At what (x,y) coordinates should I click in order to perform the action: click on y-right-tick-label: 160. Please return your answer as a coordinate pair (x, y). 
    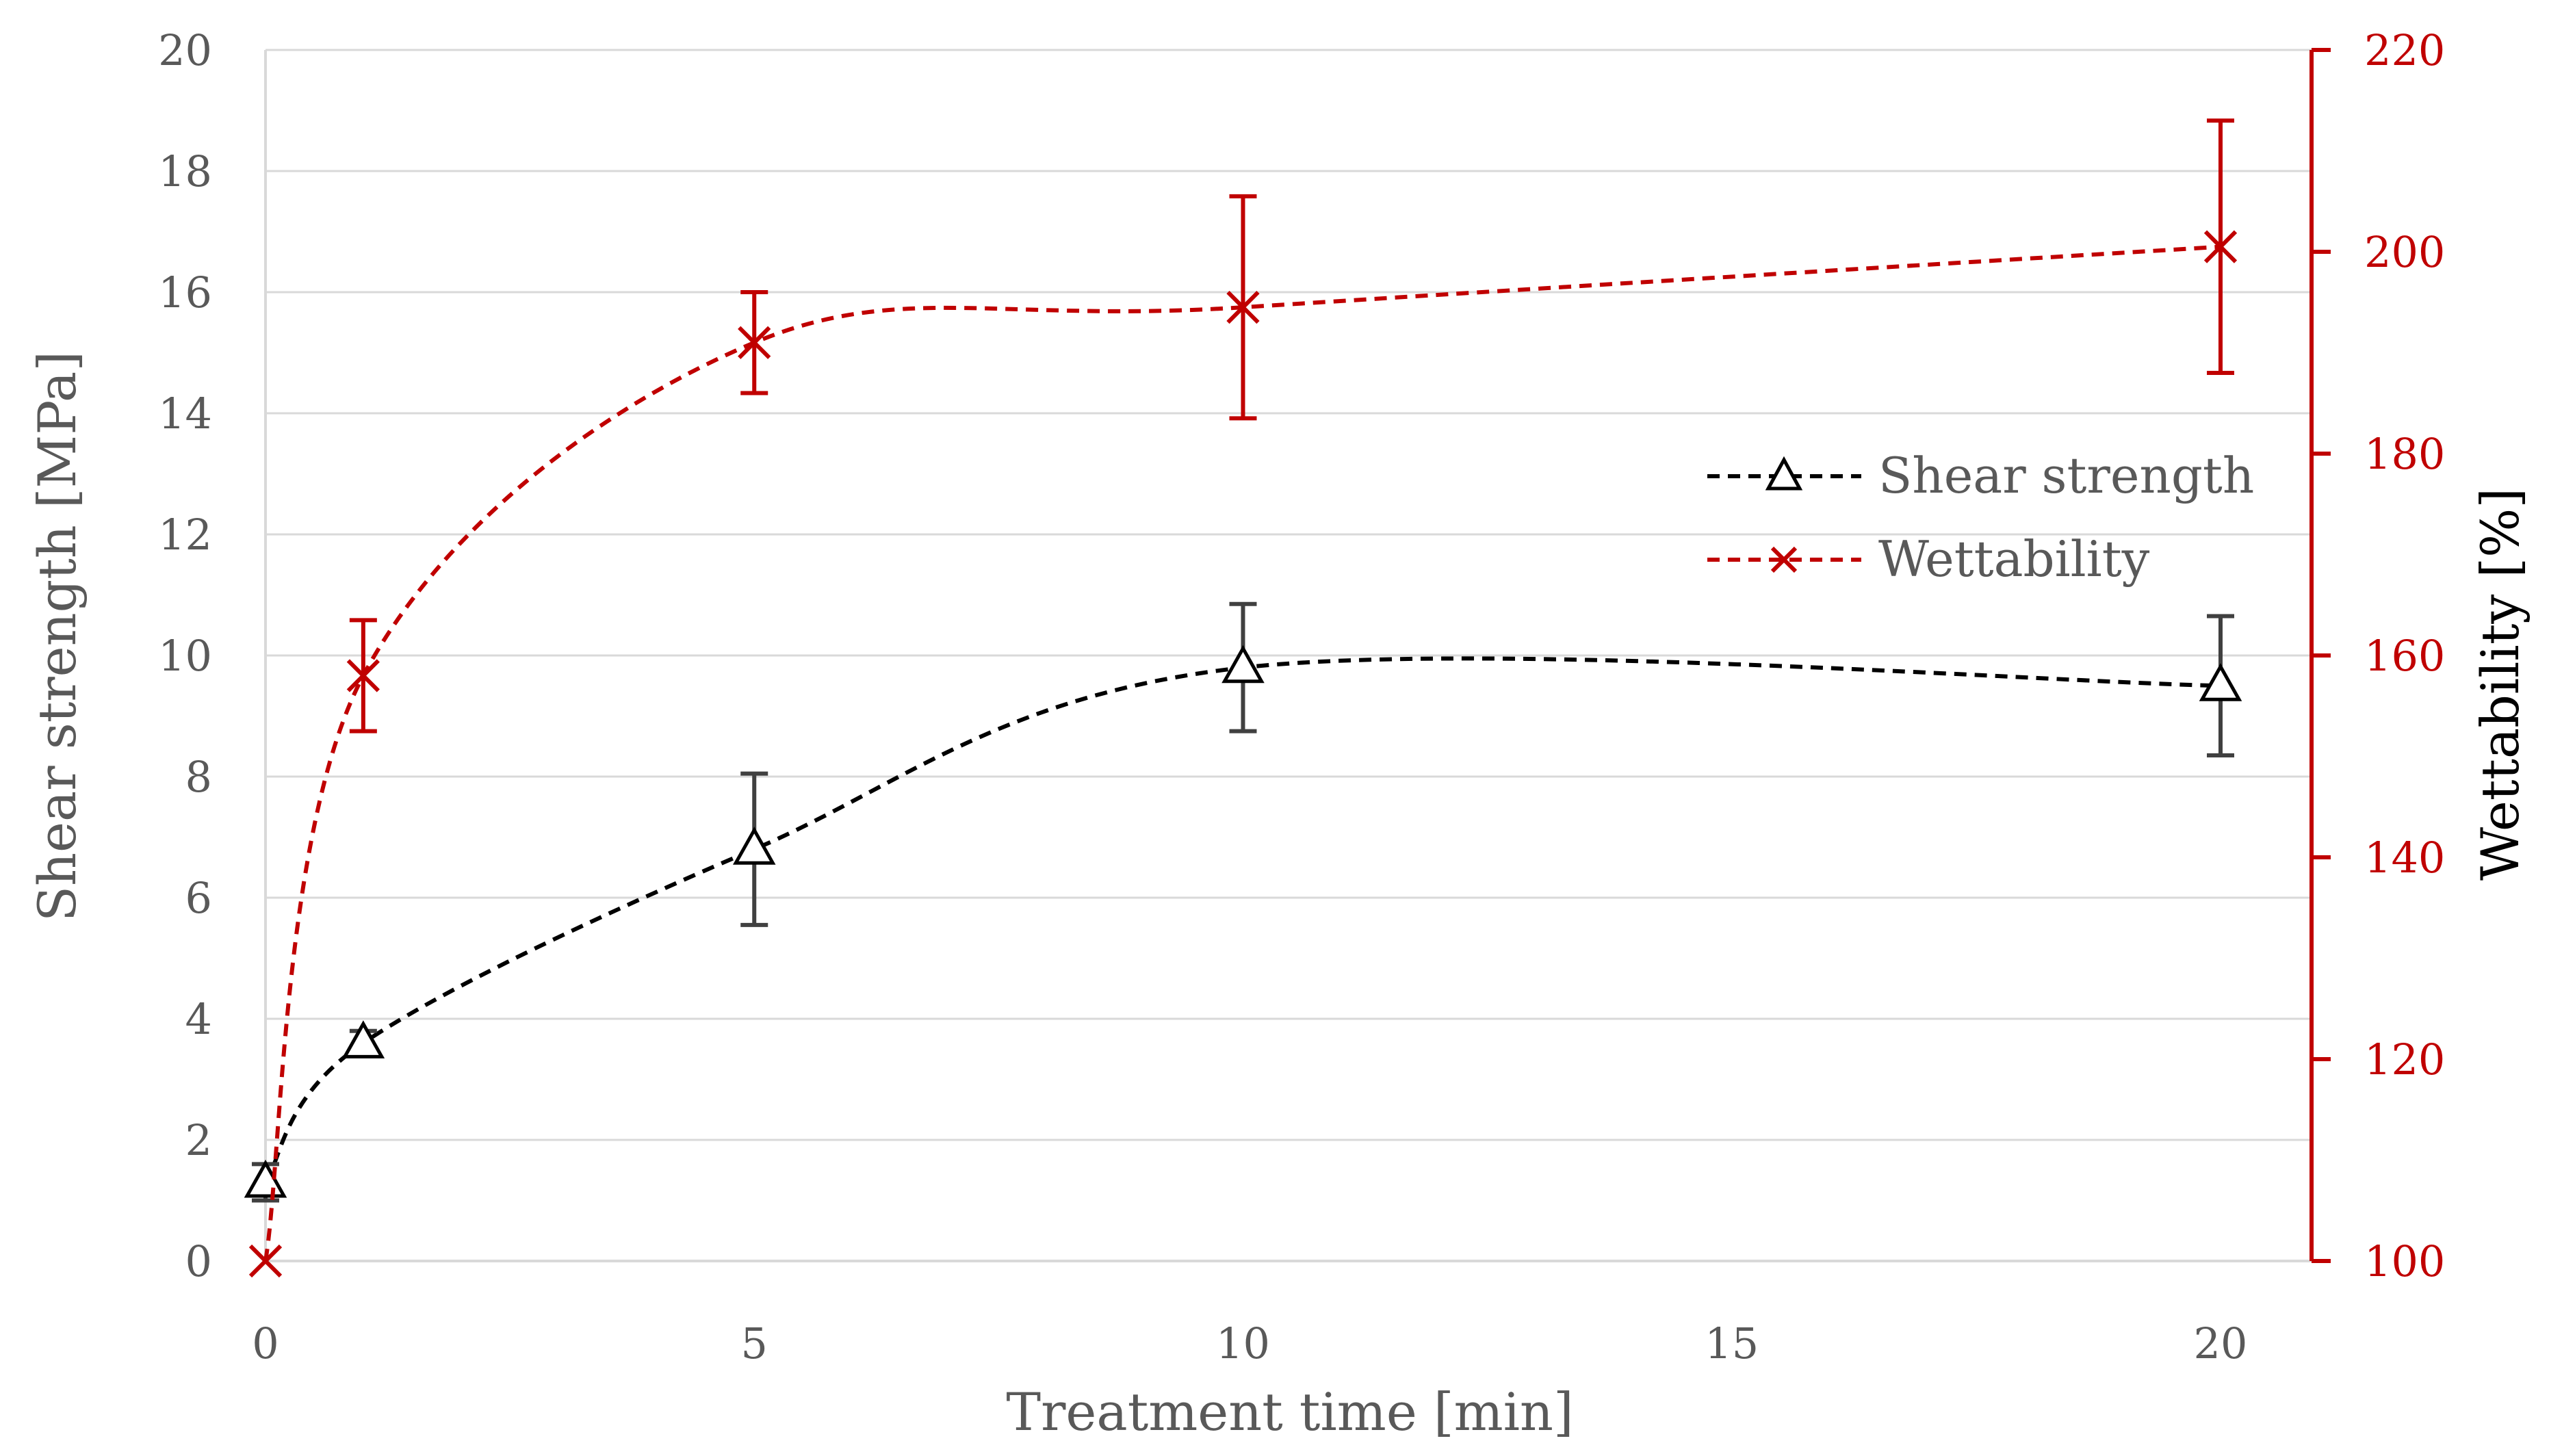
    Looking at the image, I should click on (2404, 656).